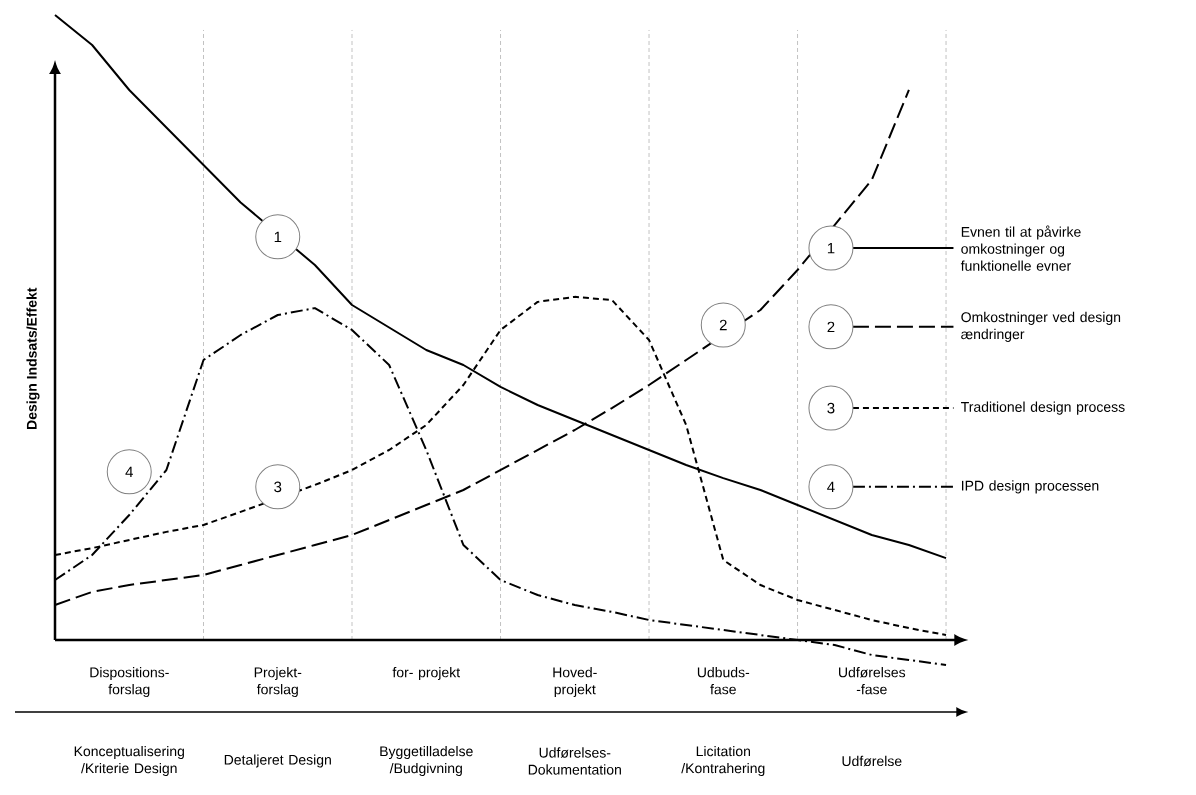  Describe the element at coordinates (1020, 248) in the screenshot. I see `text: Evnen til at påvirke omkostninger og funktionelle evner` at that location.